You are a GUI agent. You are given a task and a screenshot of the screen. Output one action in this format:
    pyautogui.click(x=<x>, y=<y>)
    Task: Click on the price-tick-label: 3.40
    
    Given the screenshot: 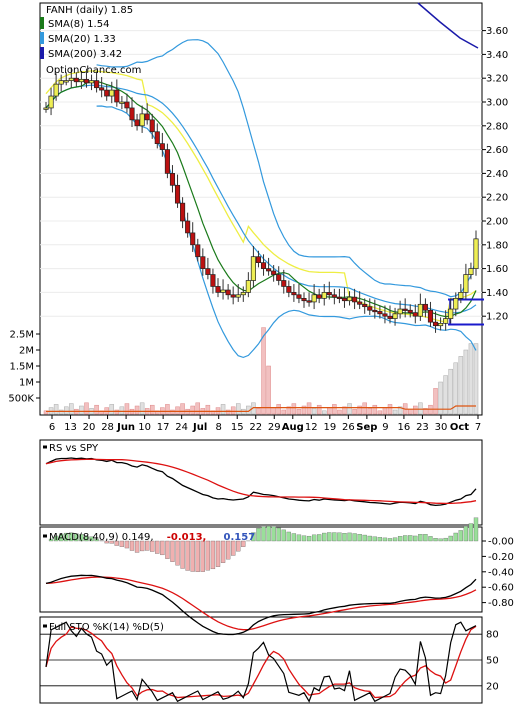 What is the action you would take?
    pyautogui.click(x=497, y=55)
    